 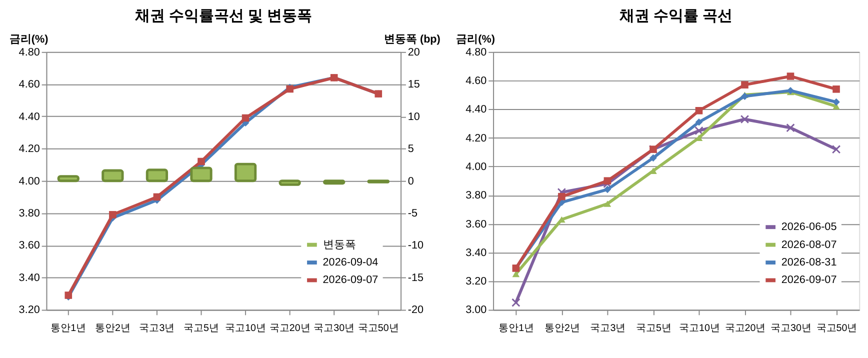 I want to click on y2-tick-label: 15, so click(x=414, y=84).